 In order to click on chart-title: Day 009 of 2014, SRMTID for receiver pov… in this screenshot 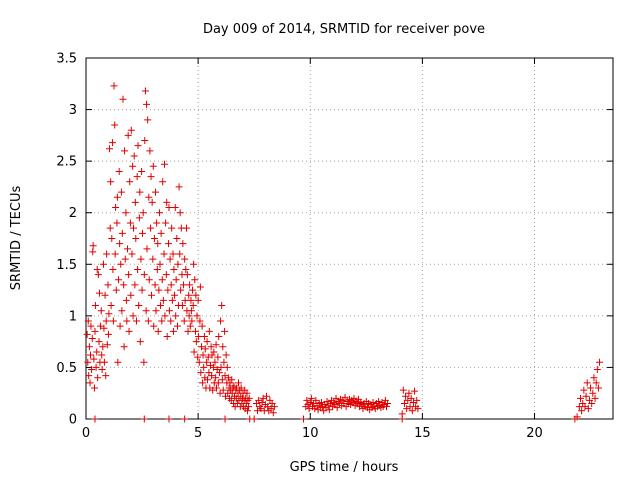, I will do `click(344, 29)`.